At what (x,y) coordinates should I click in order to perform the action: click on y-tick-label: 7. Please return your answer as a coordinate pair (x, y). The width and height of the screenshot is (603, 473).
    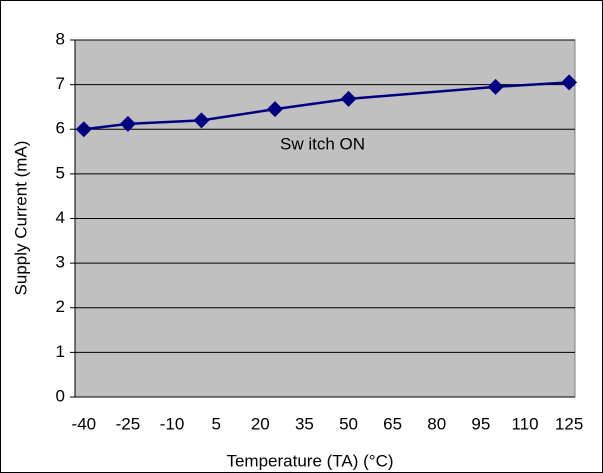
    Looking at the image, I should click on (60, 83).